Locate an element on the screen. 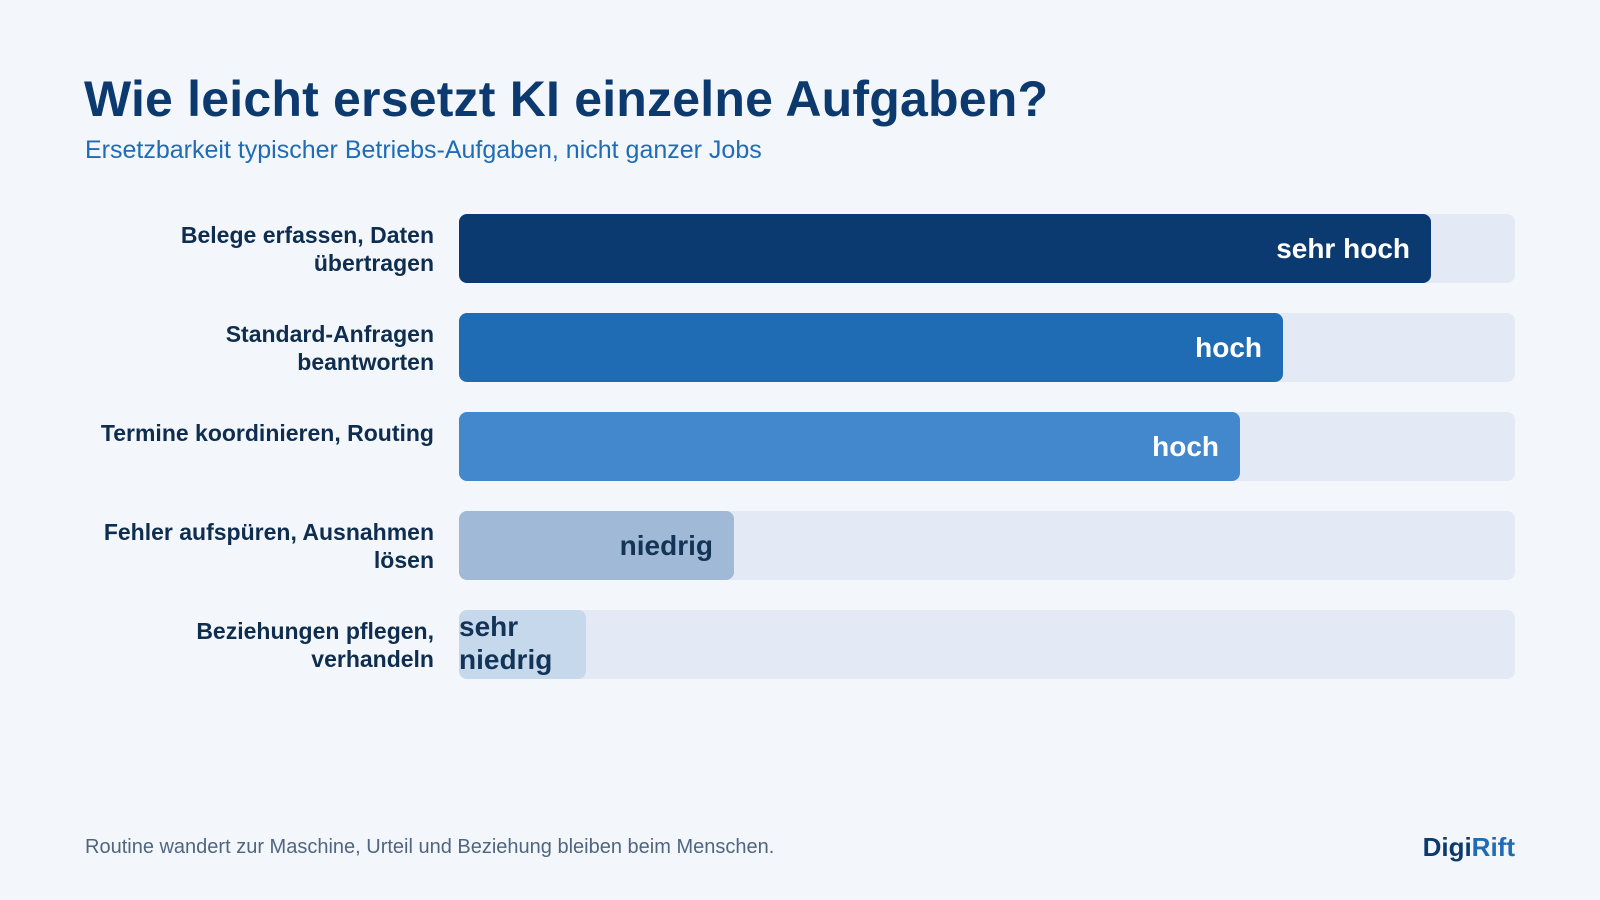  value-label: sehr hoch is located at coordinates (1343, 248).